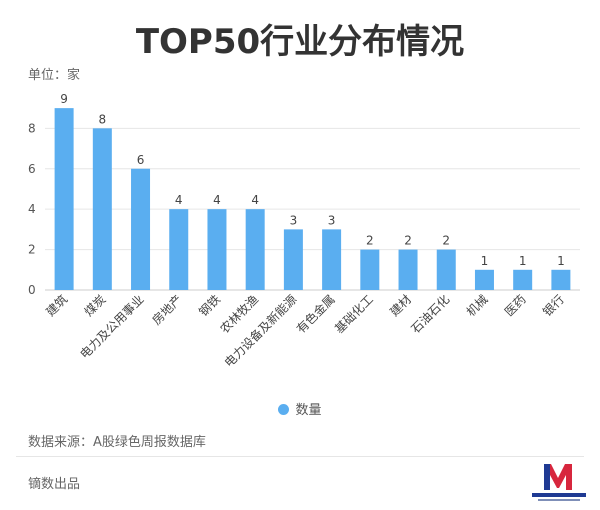  What do you see at coordinates (209, 305) in the screenshot?
I see `category-label: 钢铁` at bounding box center [209, 305].